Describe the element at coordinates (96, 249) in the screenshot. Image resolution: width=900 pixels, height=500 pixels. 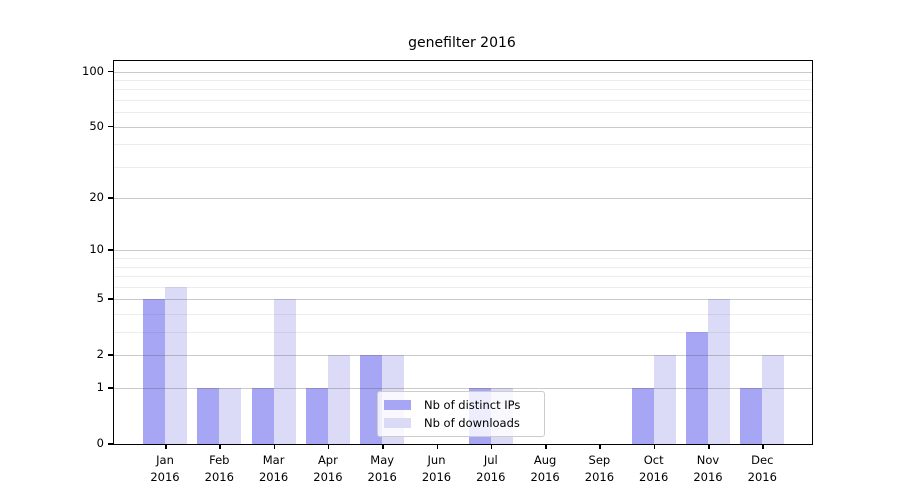
I see `y-tick-label: 10` at that location.